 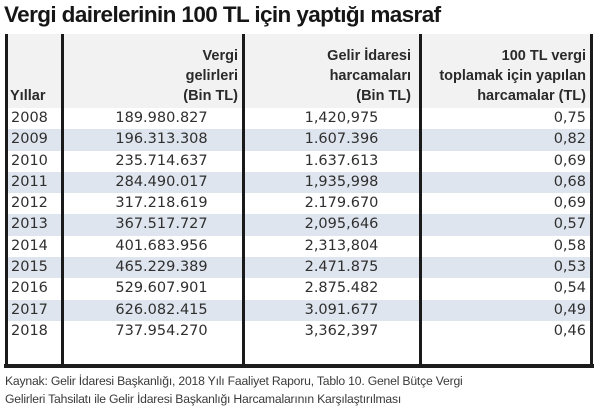 I want to click on cell-ratio: 0,49, so click(x=569, y=309).